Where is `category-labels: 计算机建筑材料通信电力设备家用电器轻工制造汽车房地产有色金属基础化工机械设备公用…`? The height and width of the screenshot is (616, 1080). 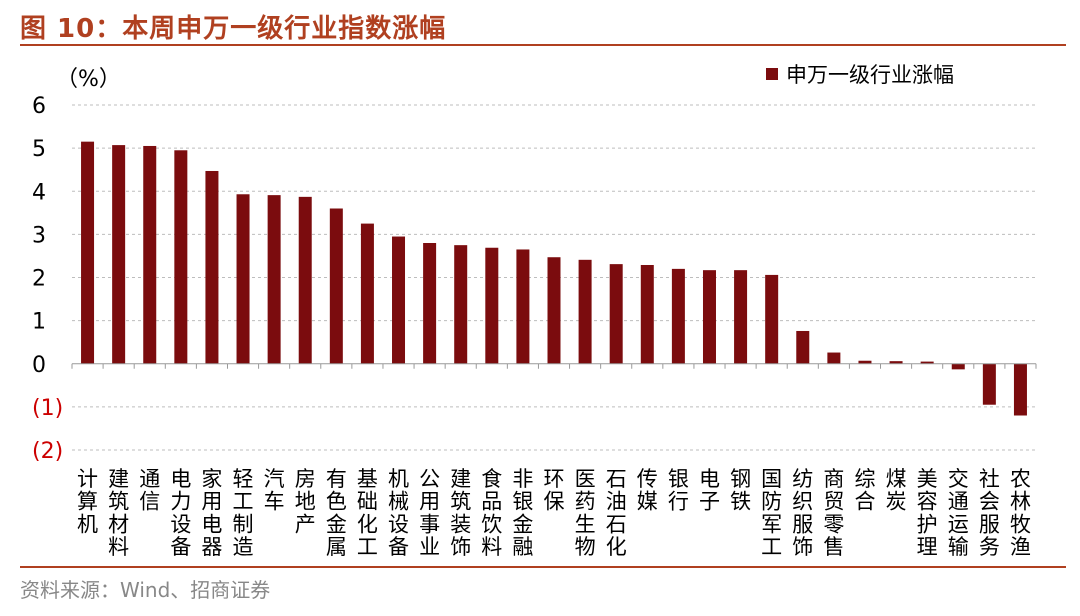 category-labels: 计算机建筑材料通信电力设备家用电器轻工制造汽车房地产有色金属基础化工机械设备公用… is located at coordinates (554, 513).